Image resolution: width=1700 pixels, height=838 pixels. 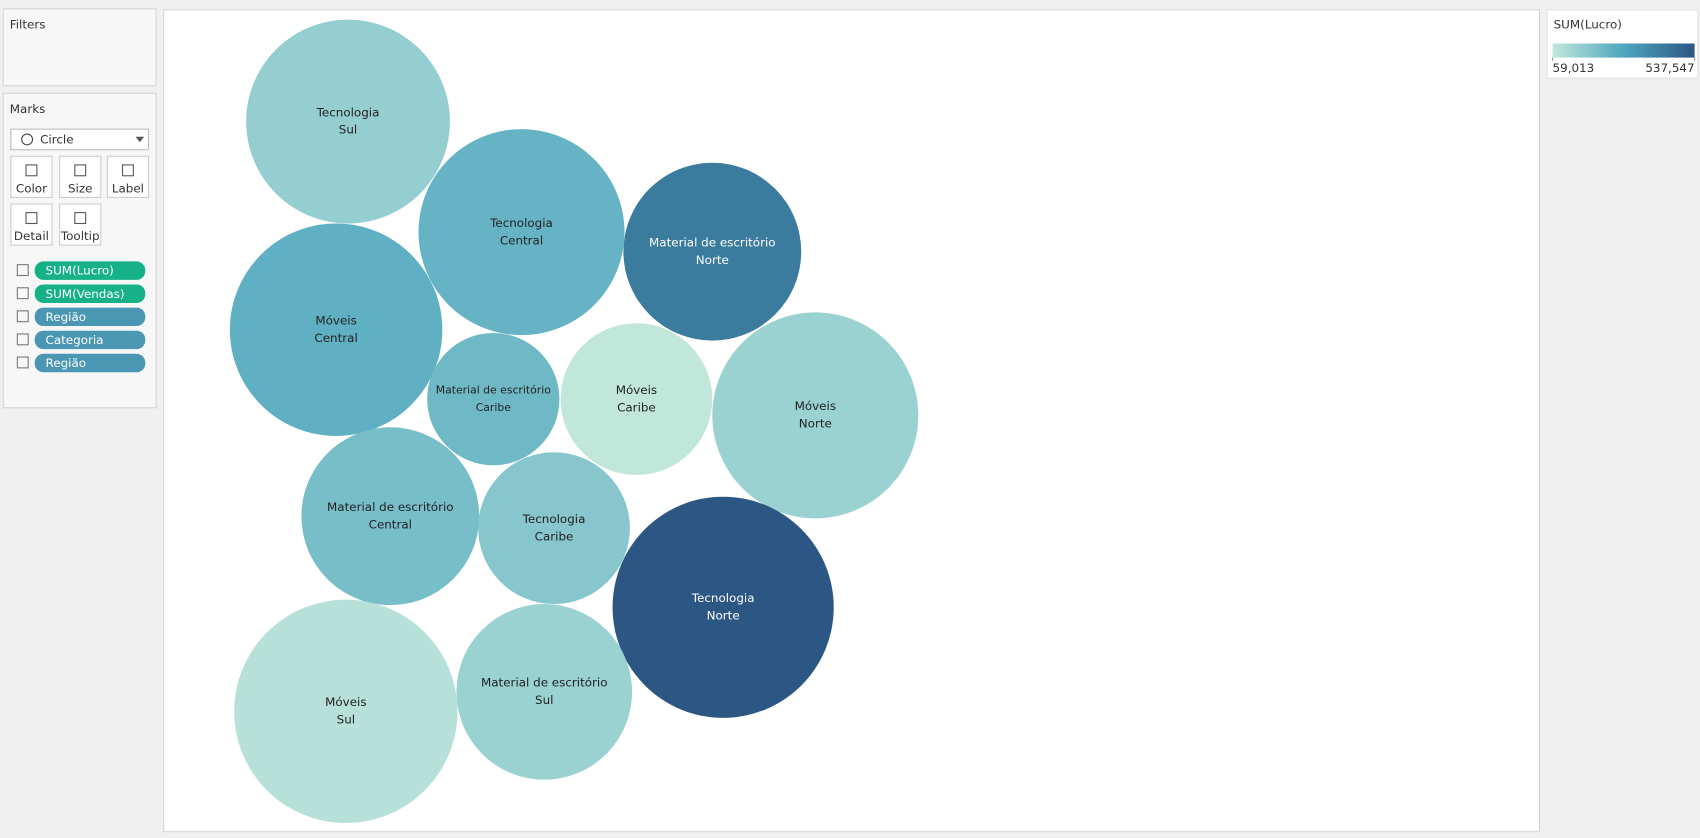 What do you see at coordinates (1623, 50) in the screenshot?
I see `legend-gradient` at bounding box center [1623, 50].